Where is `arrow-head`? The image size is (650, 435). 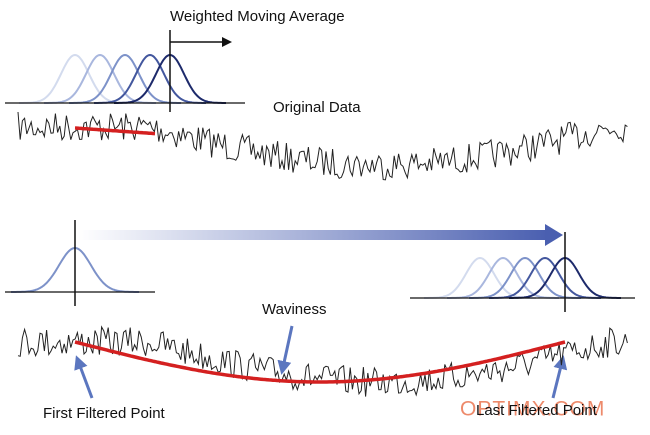
arrow-head is located at coordinates (554, 235).